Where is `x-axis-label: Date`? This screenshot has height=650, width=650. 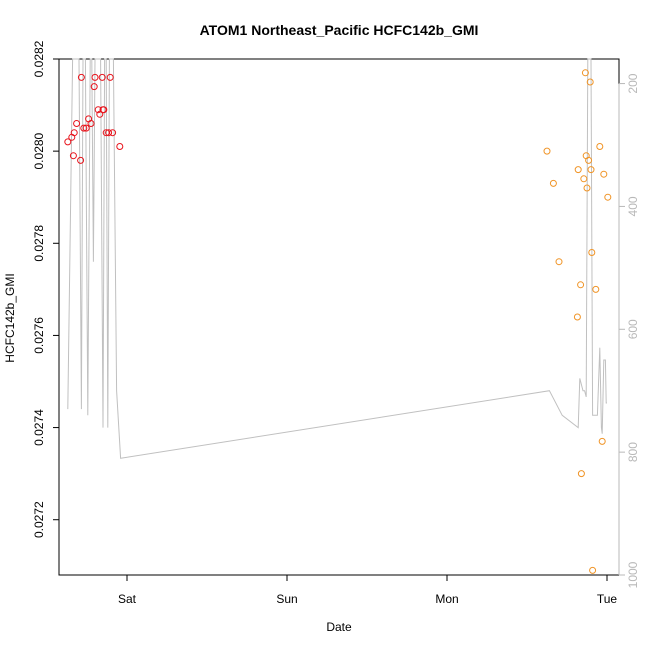
x-axis-label: Date is located at coordinates (339, 627).